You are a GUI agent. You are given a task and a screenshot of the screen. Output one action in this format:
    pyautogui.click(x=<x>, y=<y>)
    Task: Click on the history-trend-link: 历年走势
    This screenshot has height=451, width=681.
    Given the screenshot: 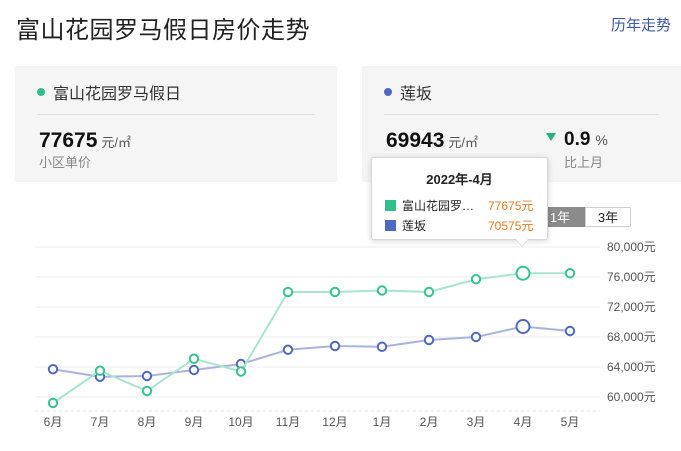 What is the action you would take?
    pyautogui.click(x=640, y=25)
    